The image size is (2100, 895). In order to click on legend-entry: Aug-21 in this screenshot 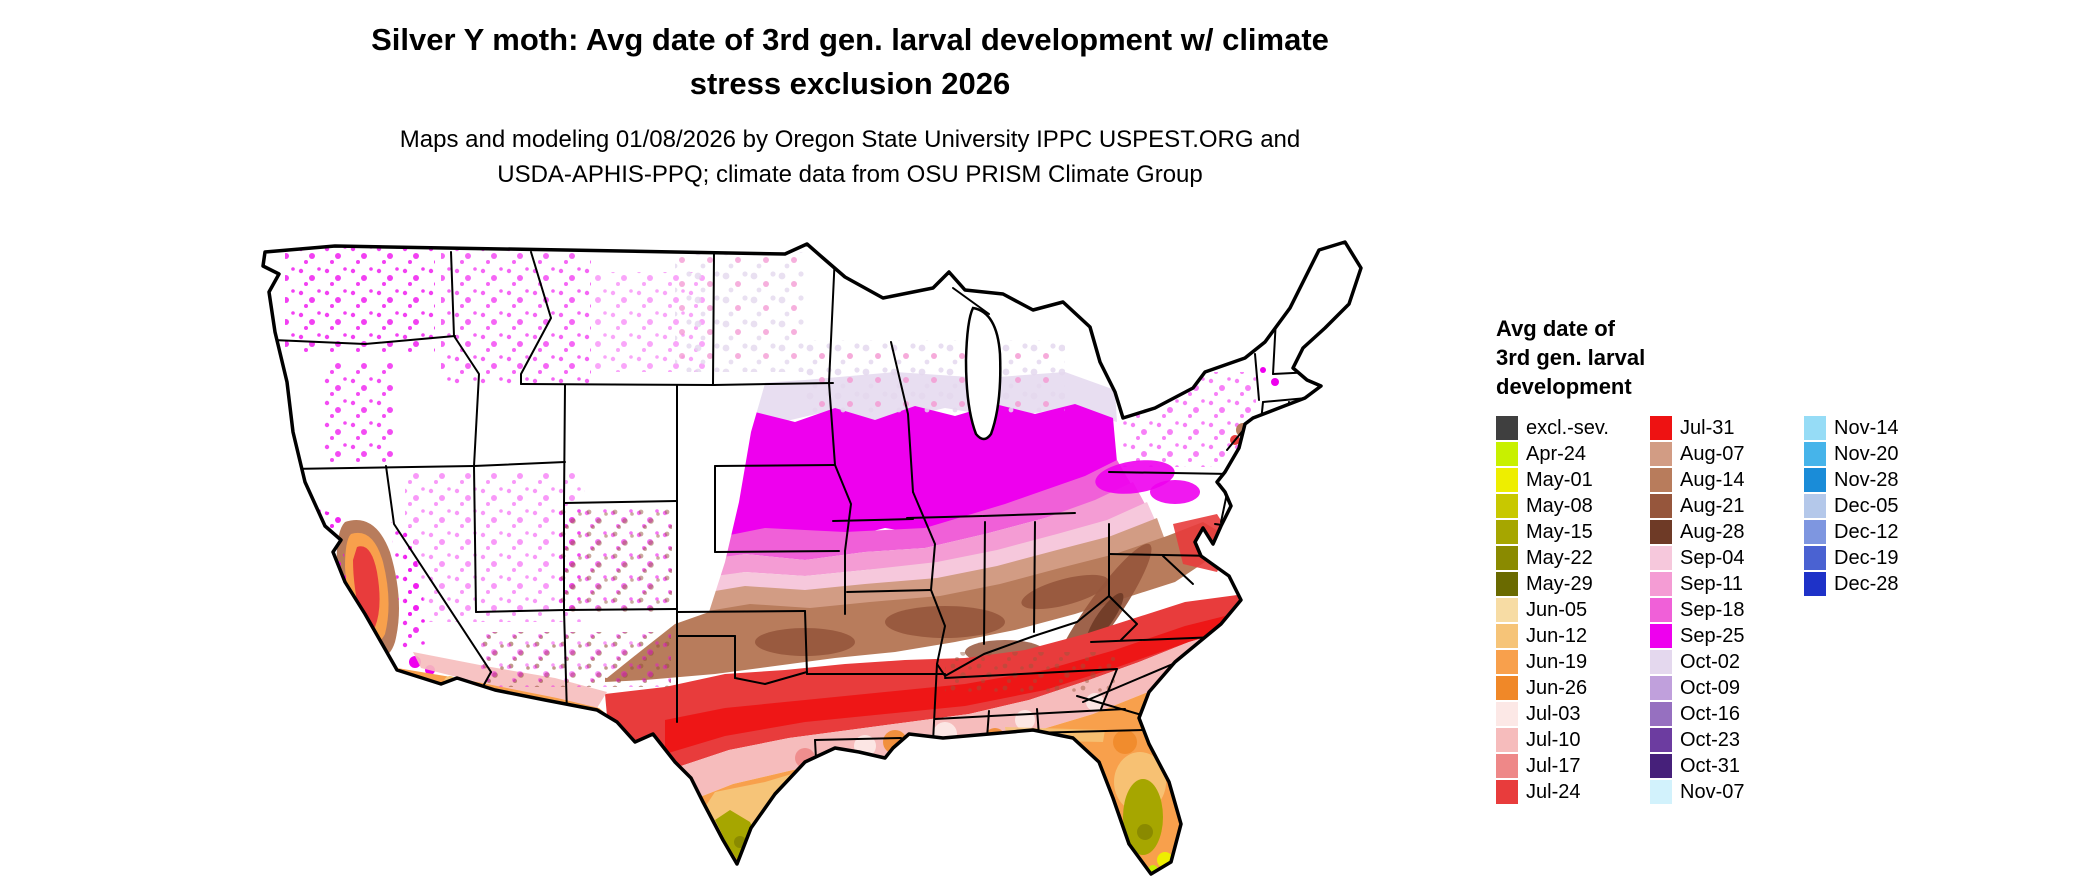, I will do `click(1721, 506)`.